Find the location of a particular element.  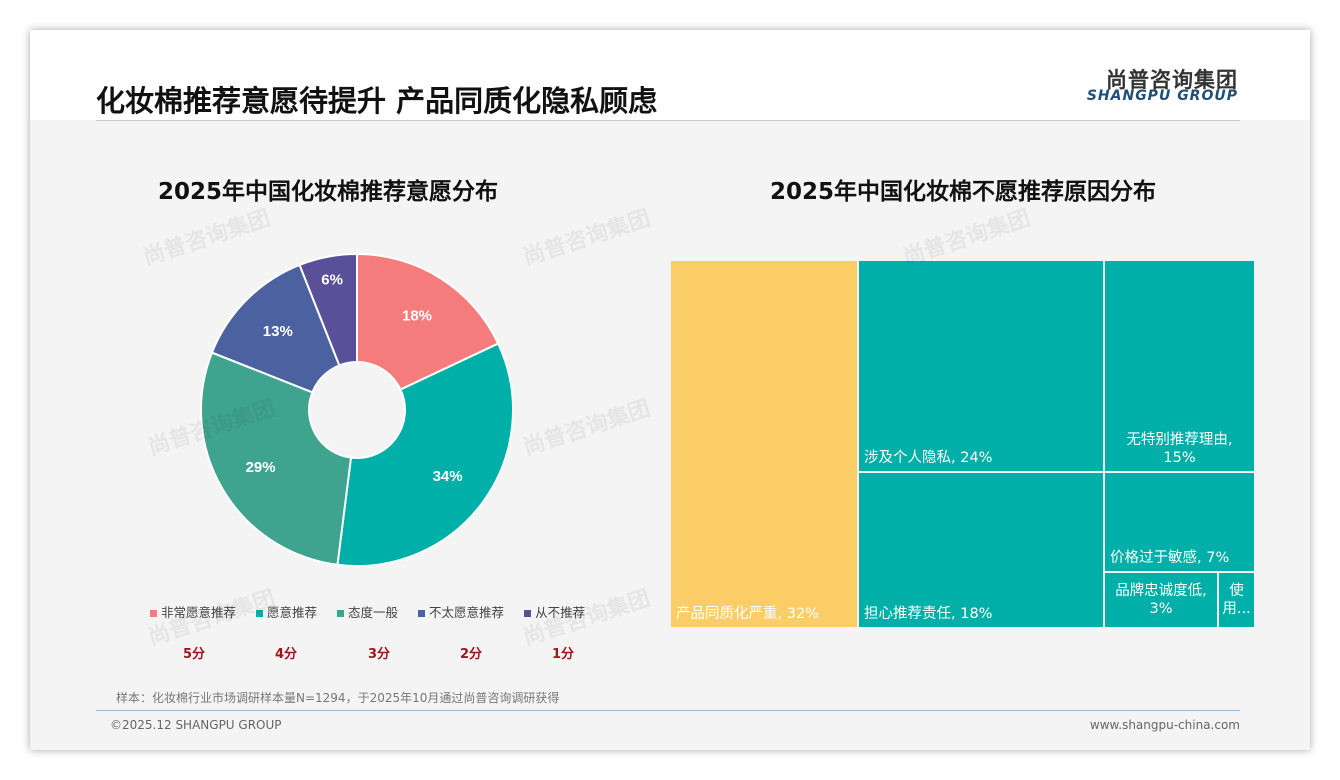

legend-label: 愿意推荐 is located at coordinates (292, 612).